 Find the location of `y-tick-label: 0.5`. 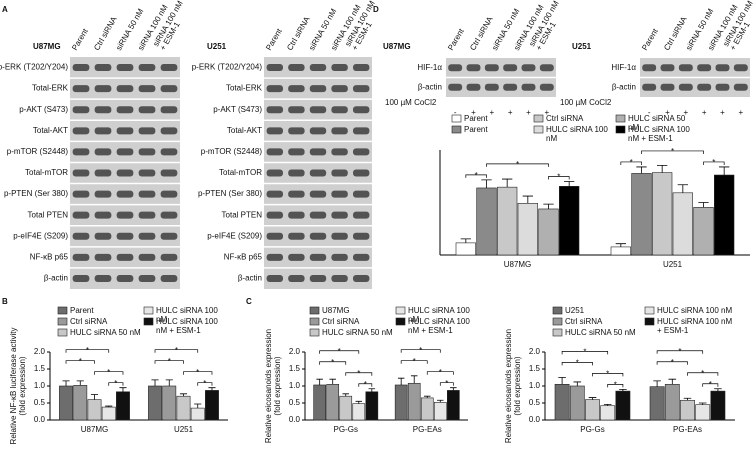

y-tick-label: 0.5 is located at coordinates (40, 402).